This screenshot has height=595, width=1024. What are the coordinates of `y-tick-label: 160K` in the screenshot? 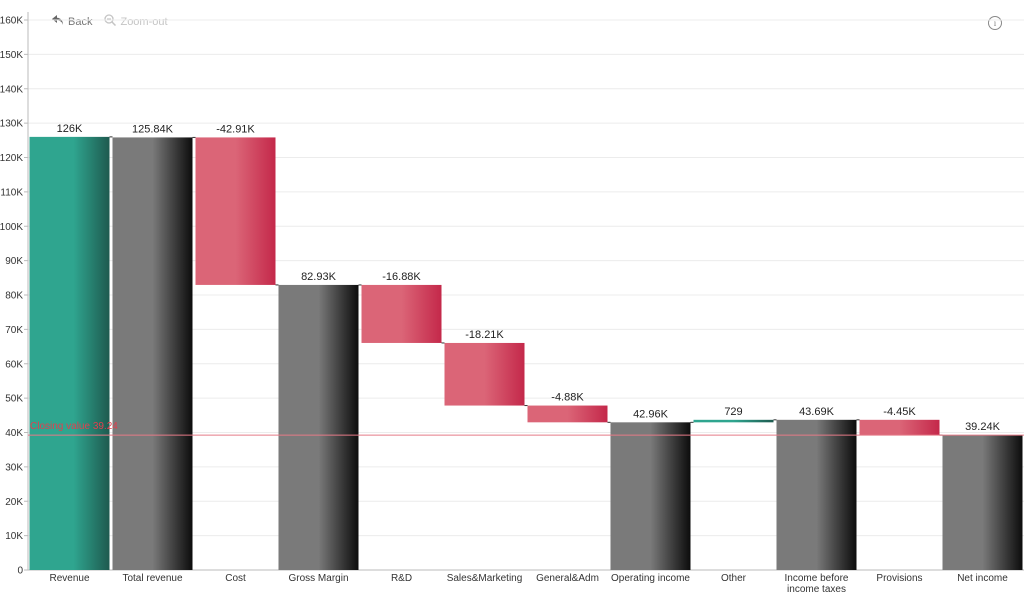 It's located at (11, 21).